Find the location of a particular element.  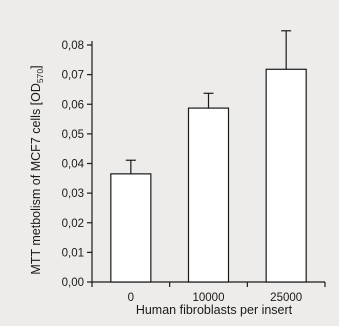

y-axis-title-subscript: 570 is located at coordinates (40, 76).